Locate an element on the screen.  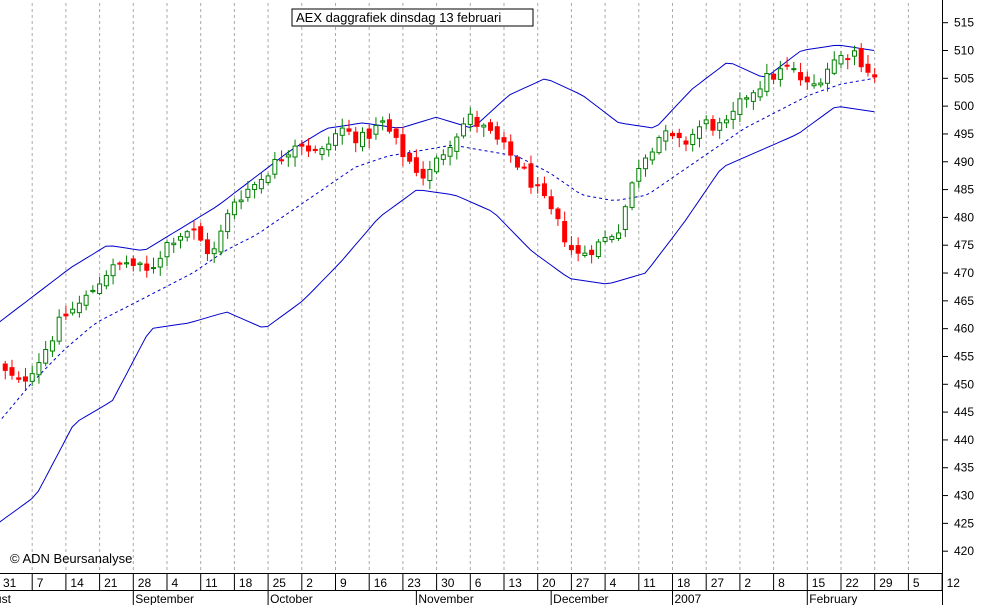
y-tick-label: 470 is located at coordinates (964, 273).